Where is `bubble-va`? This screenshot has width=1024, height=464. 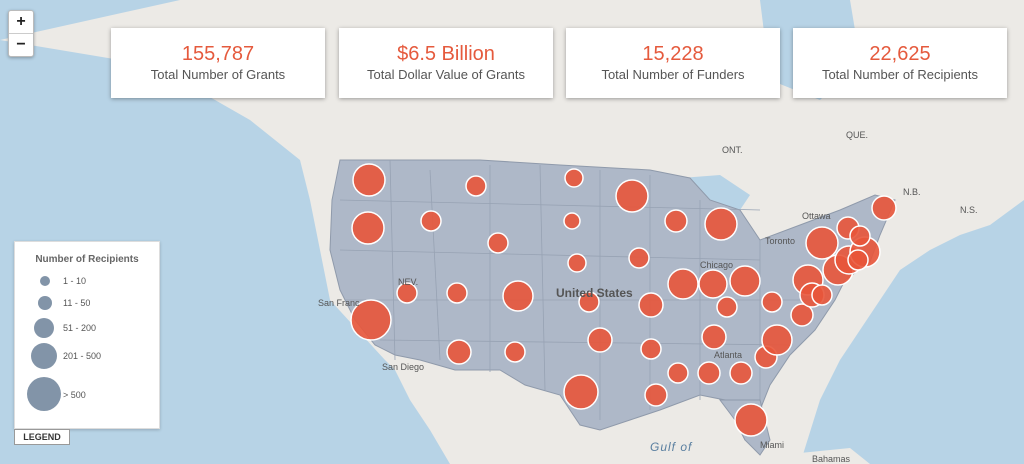
bubble-va is located at coordinates (802, 315).